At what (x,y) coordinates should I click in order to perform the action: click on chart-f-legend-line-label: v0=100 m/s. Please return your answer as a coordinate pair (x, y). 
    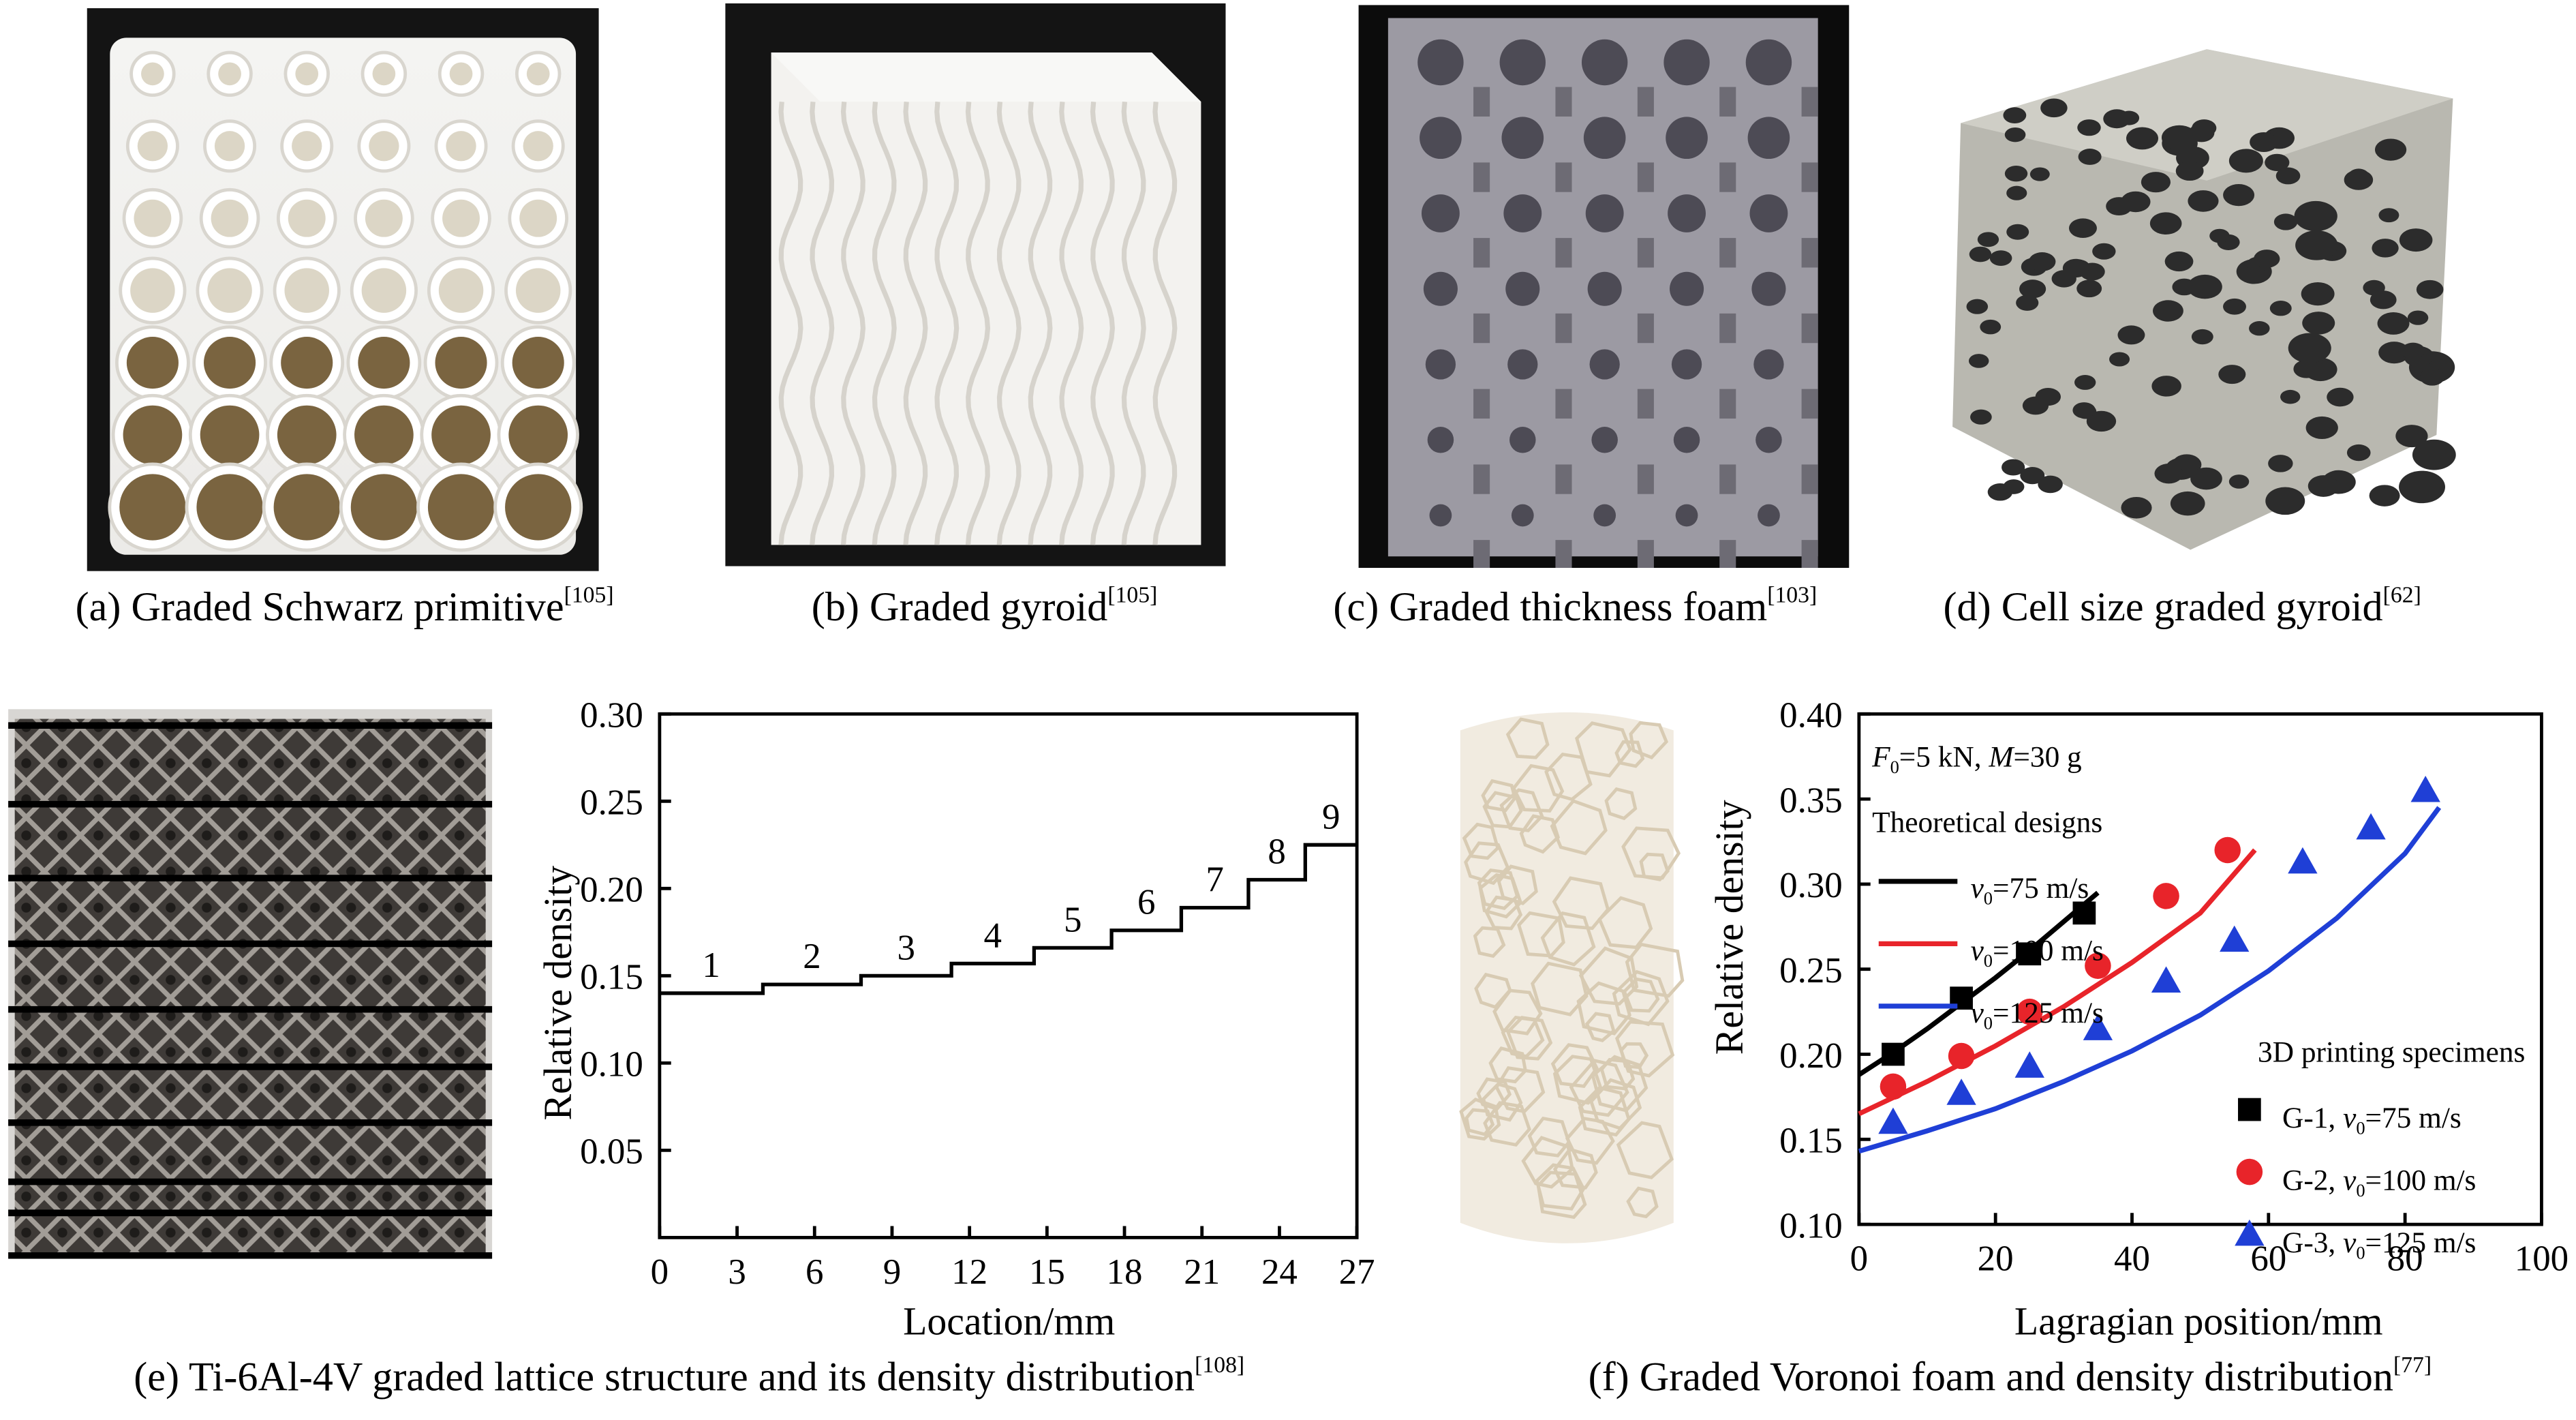
    Looking at the image, I should click on (2038, 952).